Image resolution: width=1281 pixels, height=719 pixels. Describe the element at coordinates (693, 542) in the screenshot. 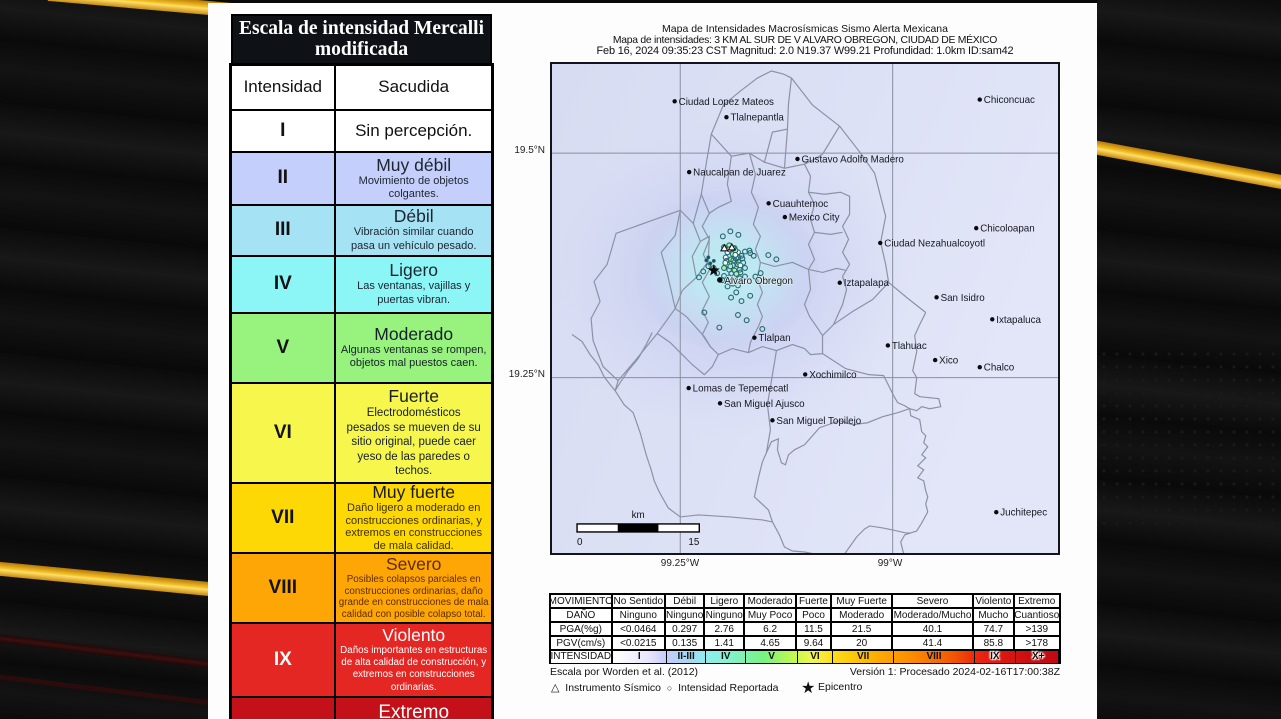

I see `svg-text: 15` at that location.